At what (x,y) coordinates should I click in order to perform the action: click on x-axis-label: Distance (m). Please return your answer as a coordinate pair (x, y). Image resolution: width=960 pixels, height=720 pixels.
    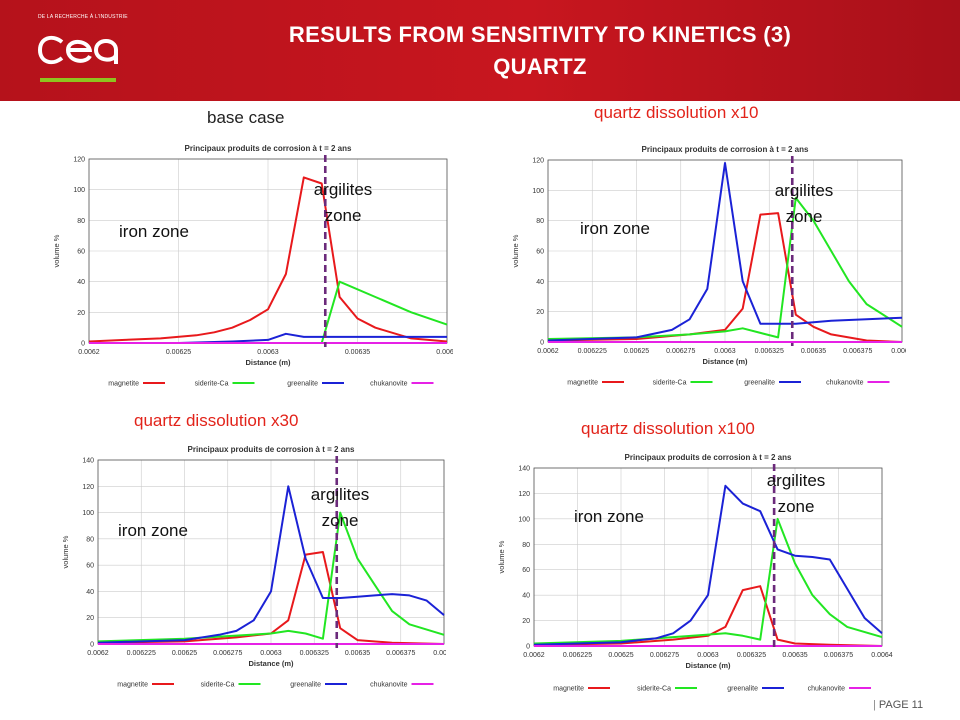
    Looking at the image, I should click on (725, 361).